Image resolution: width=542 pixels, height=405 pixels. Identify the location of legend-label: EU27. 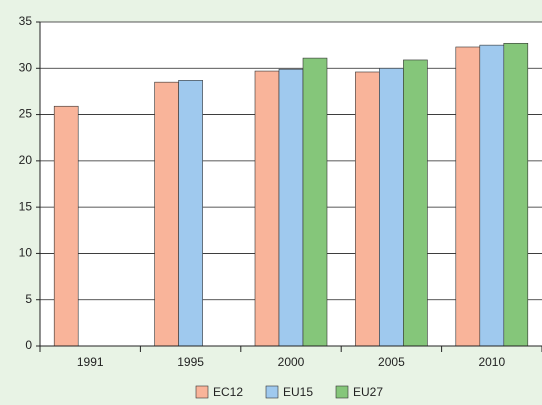
(368, 392).